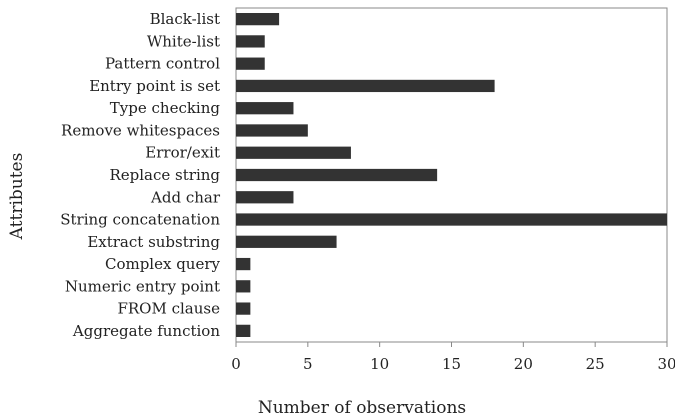 This screenshot has width=675, height=420. What do you see at coordinates (183, 41) in the screenshot?
I see `category-label-1: White-list` at bounding box center [183, 41].